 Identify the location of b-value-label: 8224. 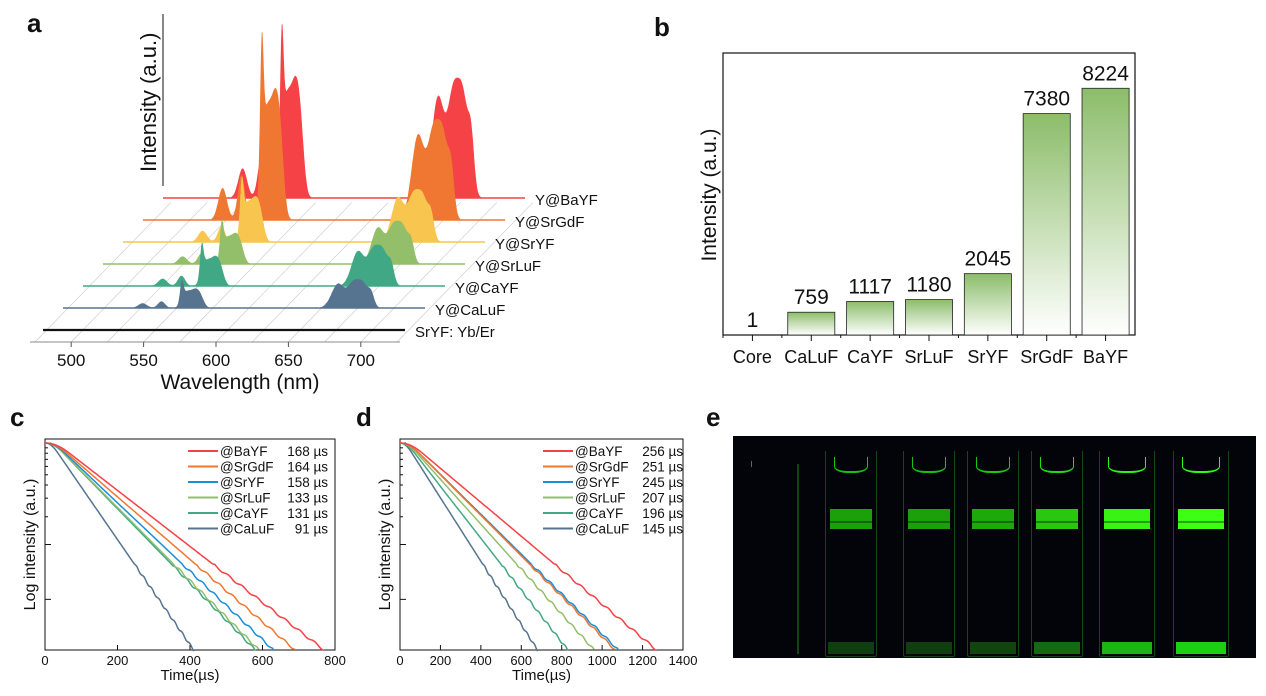
(1105, 73).